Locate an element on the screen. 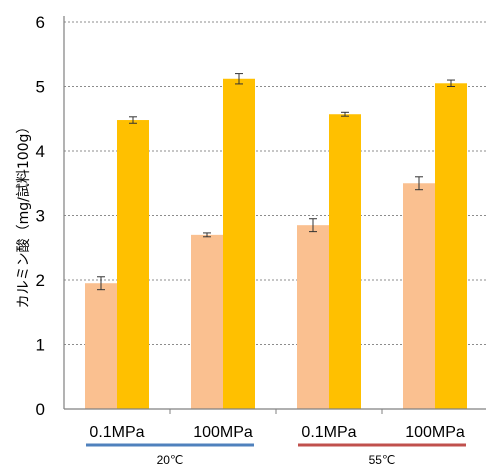 The width and height of the screenshot is (486, 466). category-labels: 0.1MPa 100MPa 0.1MPa 100MPa is located at coordinates (276, 432).